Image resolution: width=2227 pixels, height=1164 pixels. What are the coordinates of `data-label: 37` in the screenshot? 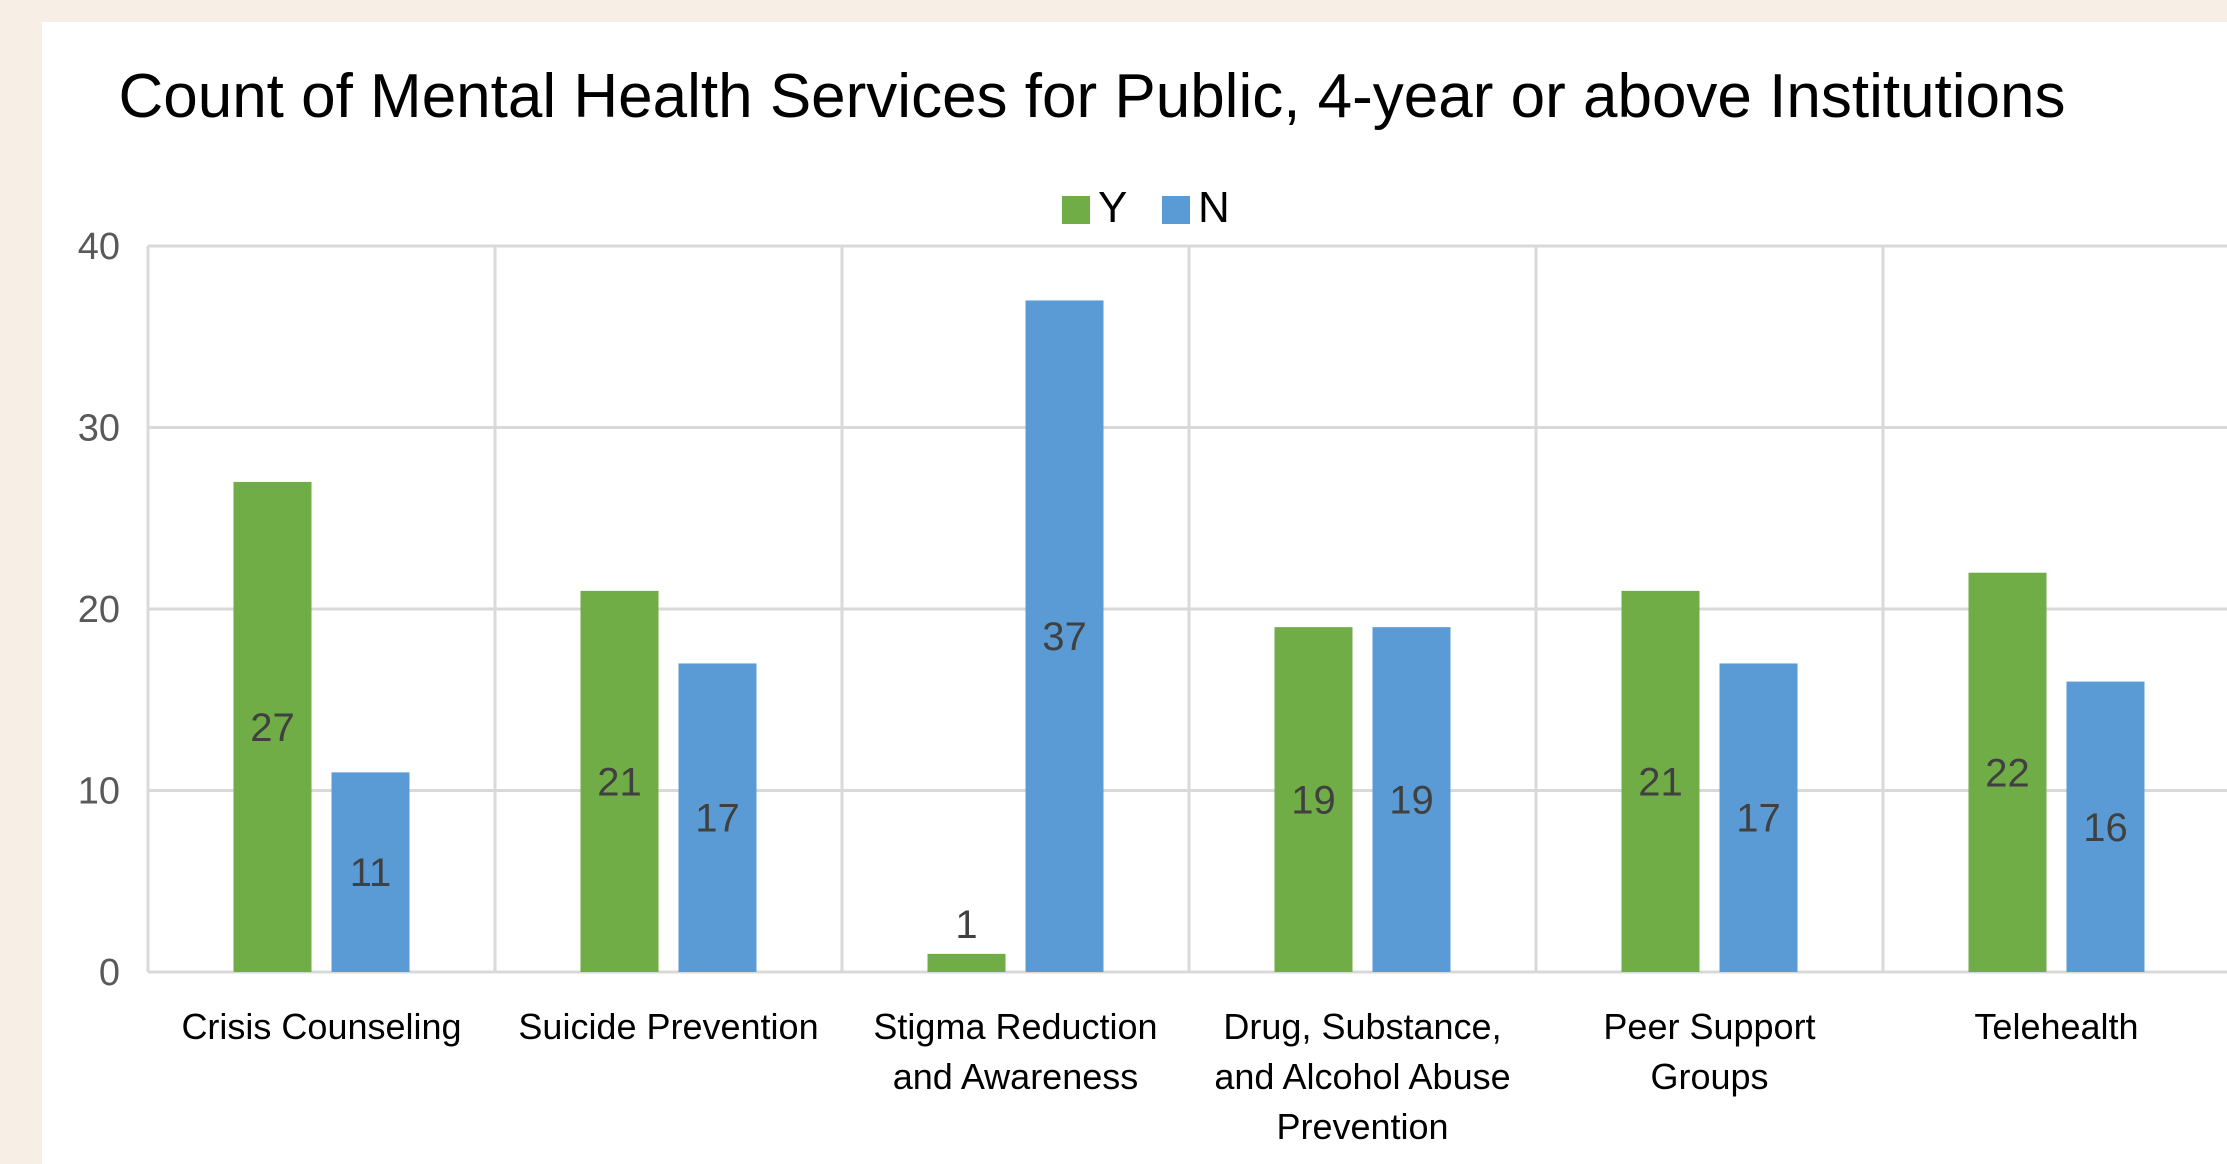 It's located at (1064, 637).